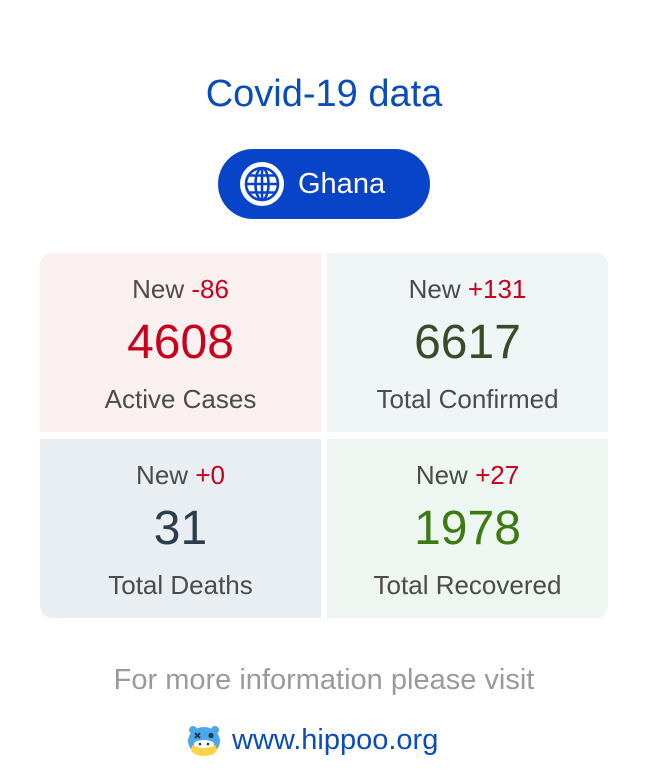  I want to click on recovered-value: 1978, so click(467, 528).